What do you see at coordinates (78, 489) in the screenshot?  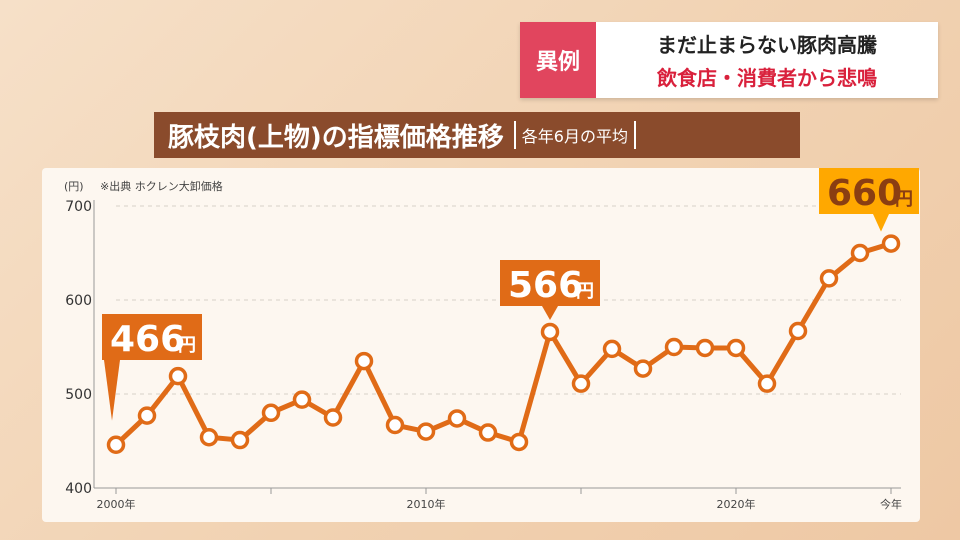 I see `y-tick-label: 400` at bounding box center [78, 489].